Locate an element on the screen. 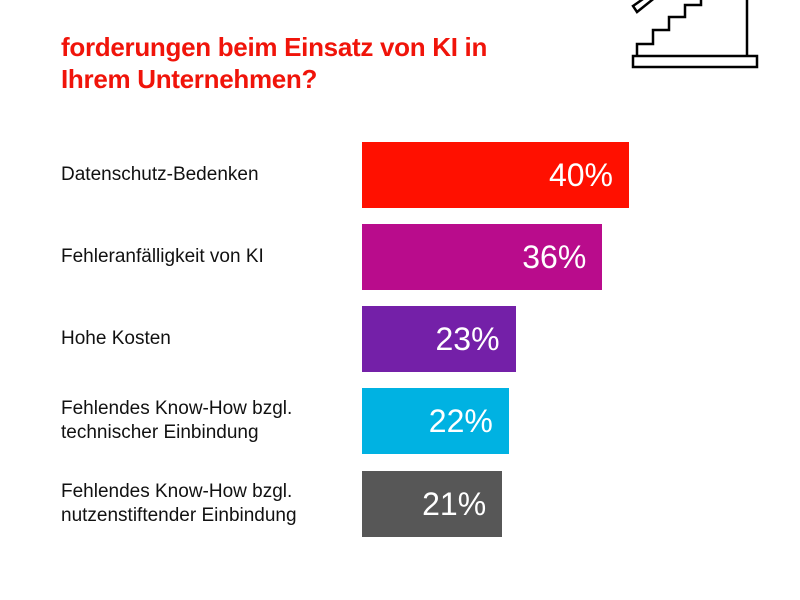 This screenshot has width=800, height=600. value-label: 36% is located at coordinates (554, 257).